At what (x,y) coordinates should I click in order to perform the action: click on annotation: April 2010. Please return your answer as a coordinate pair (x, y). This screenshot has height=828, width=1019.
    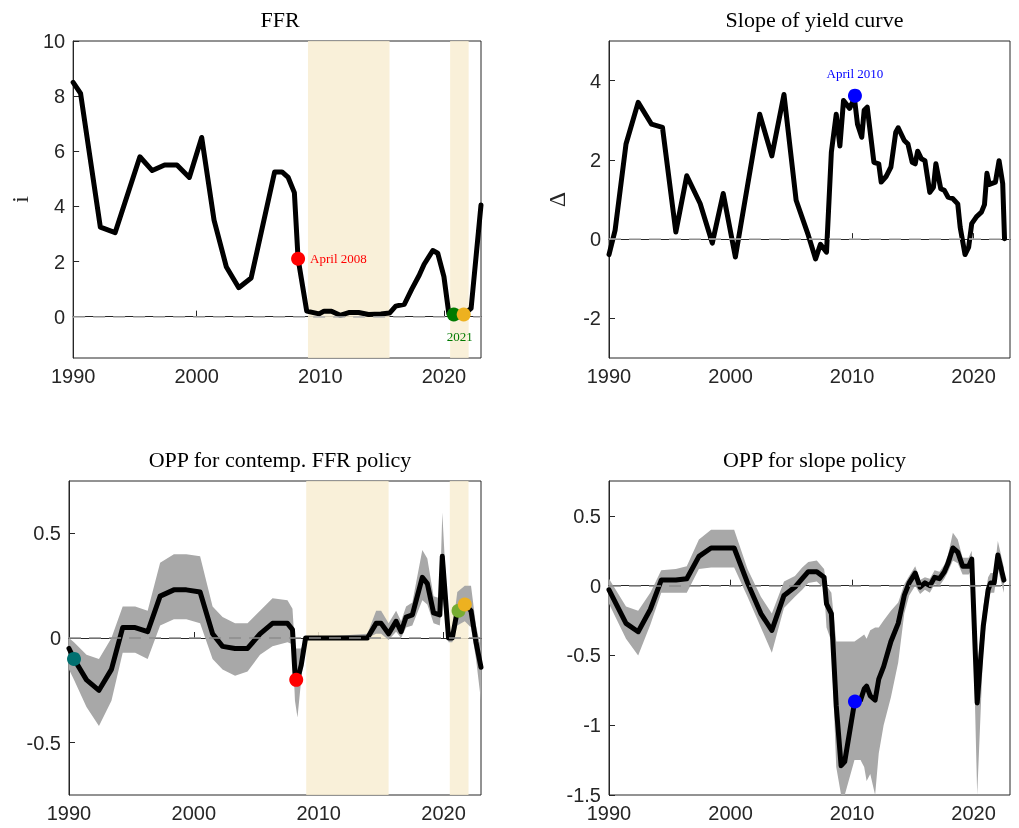
    Looking at the image, I should click on (855, 74).